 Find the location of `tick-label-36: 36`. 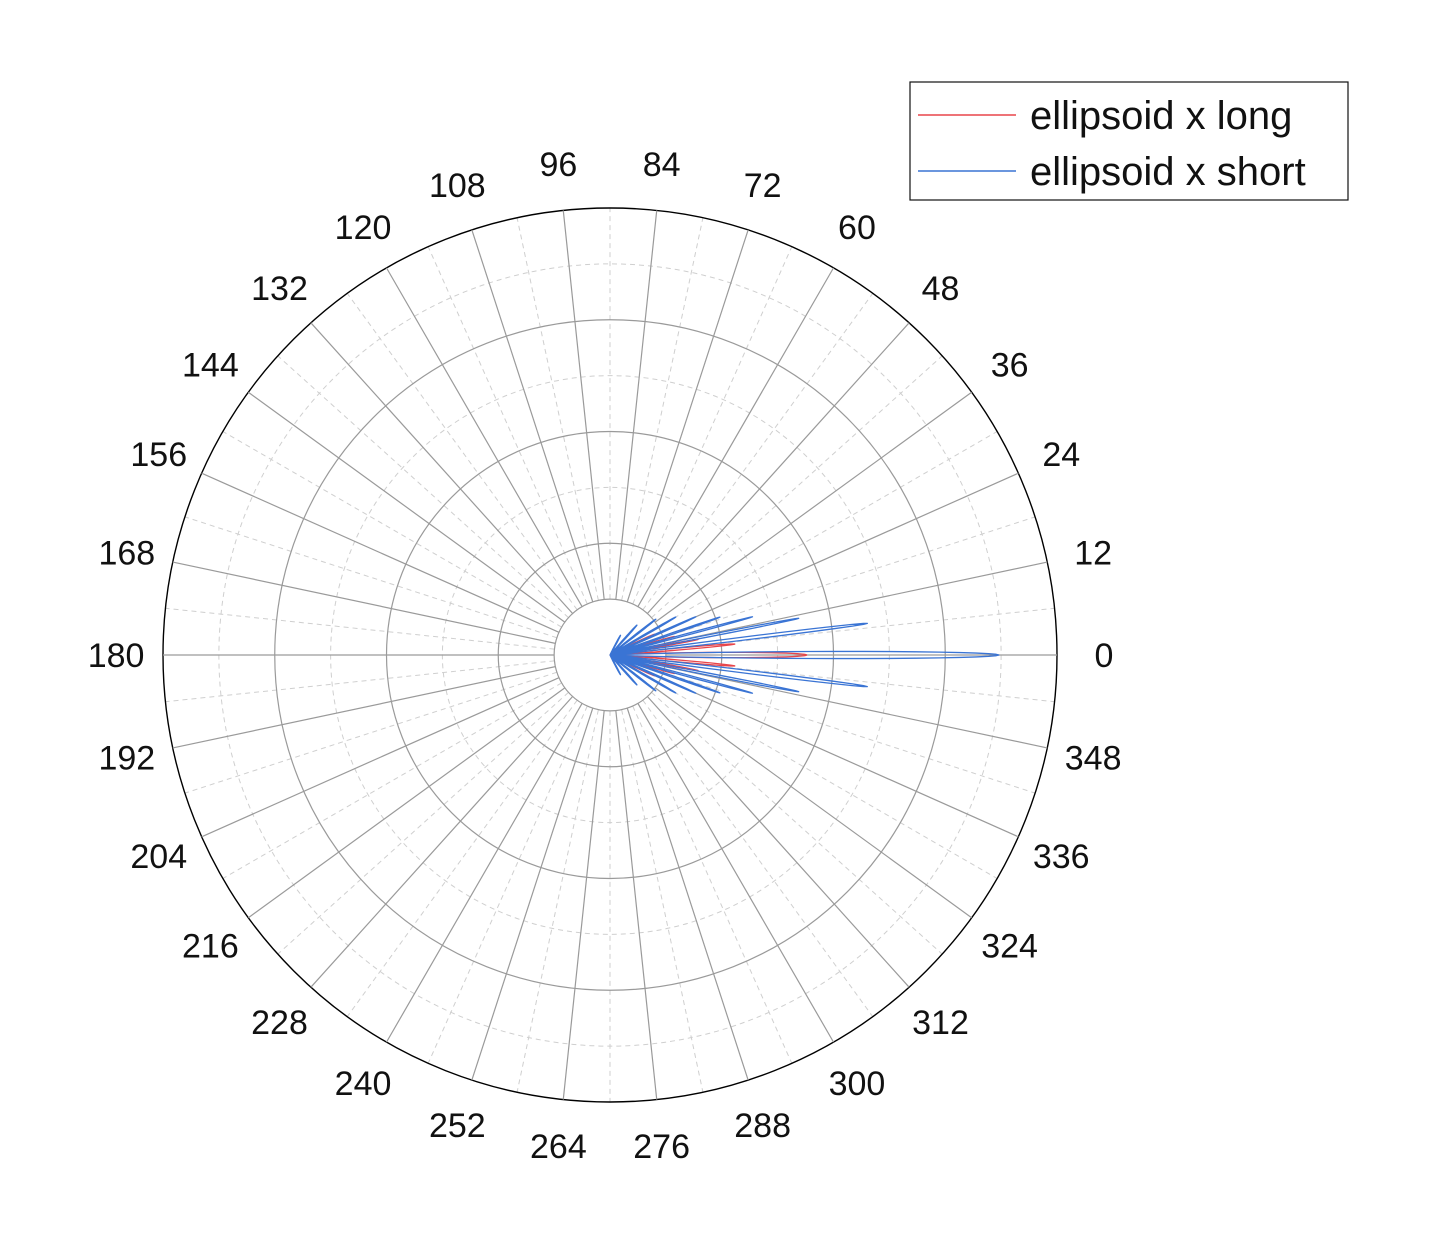

tick-label-36: 36 is located at coordinates (1010, 366).